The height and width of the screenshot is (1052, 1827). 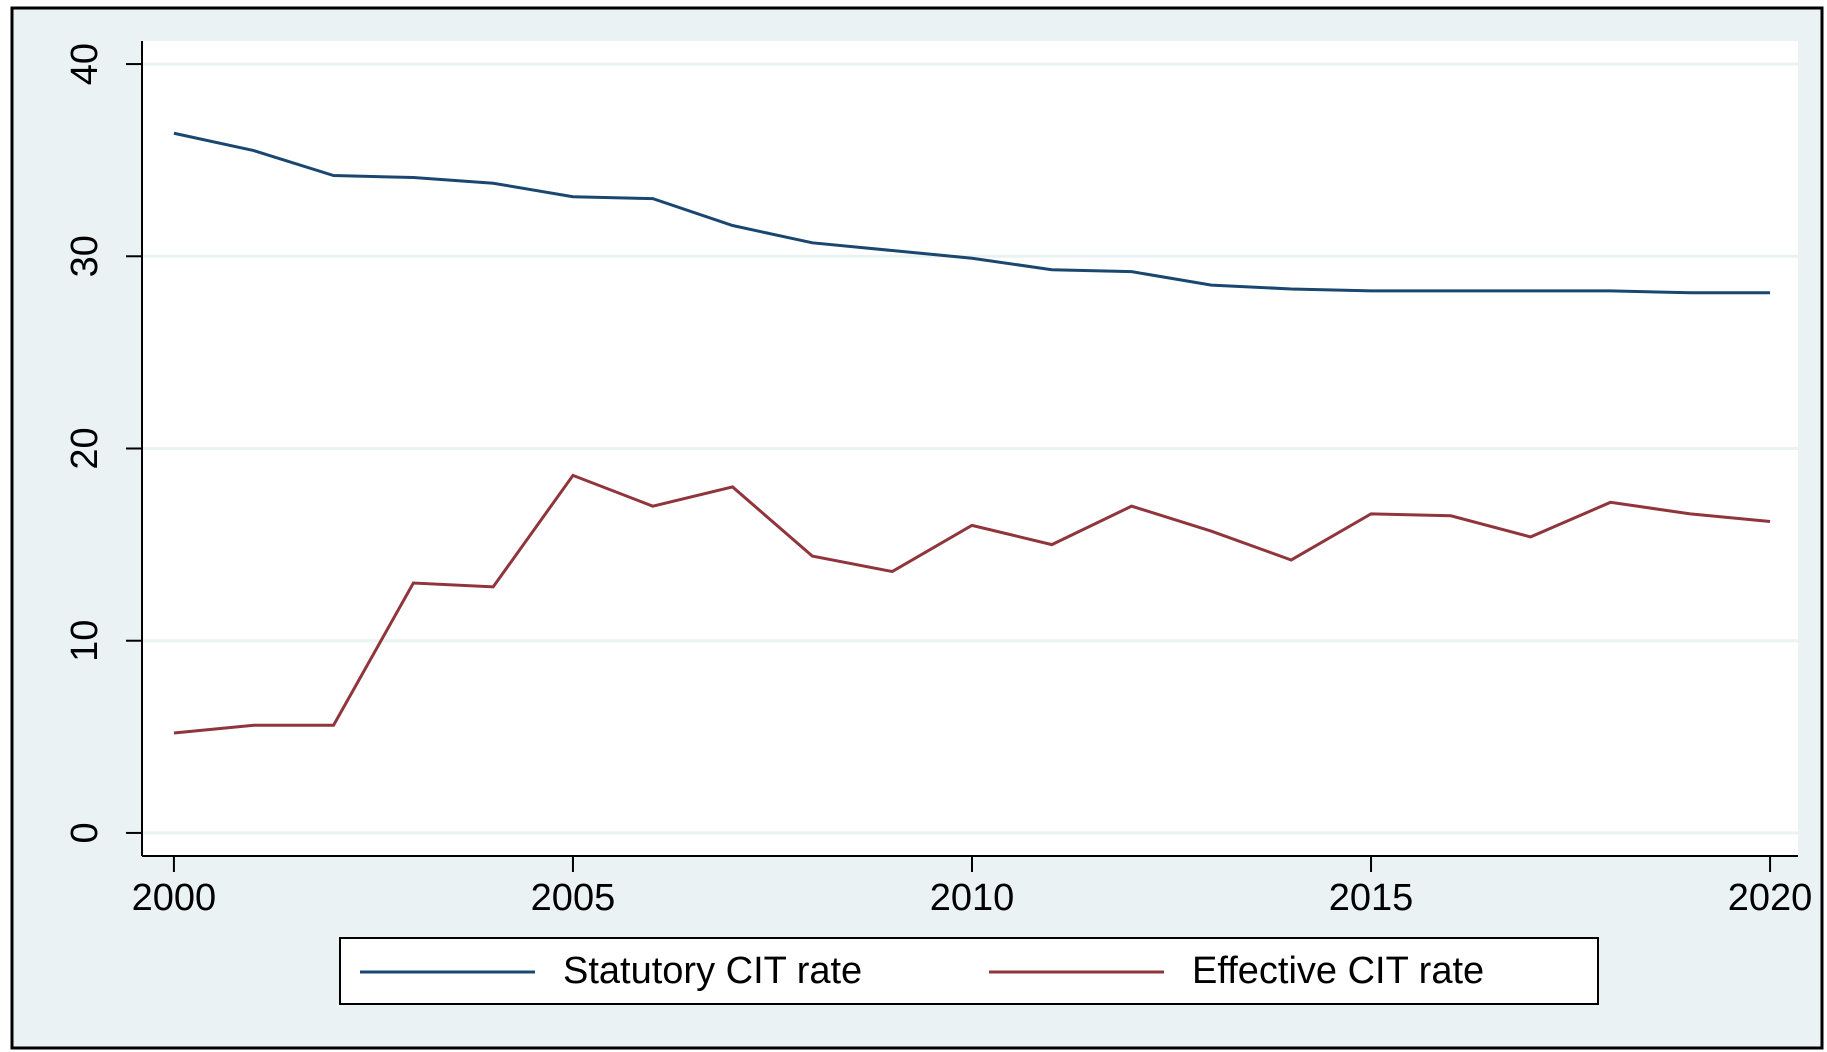 What do you see at coordinates (969, 971) in the screenshot?
I see `legend-box` at bounding box center [969, 971].